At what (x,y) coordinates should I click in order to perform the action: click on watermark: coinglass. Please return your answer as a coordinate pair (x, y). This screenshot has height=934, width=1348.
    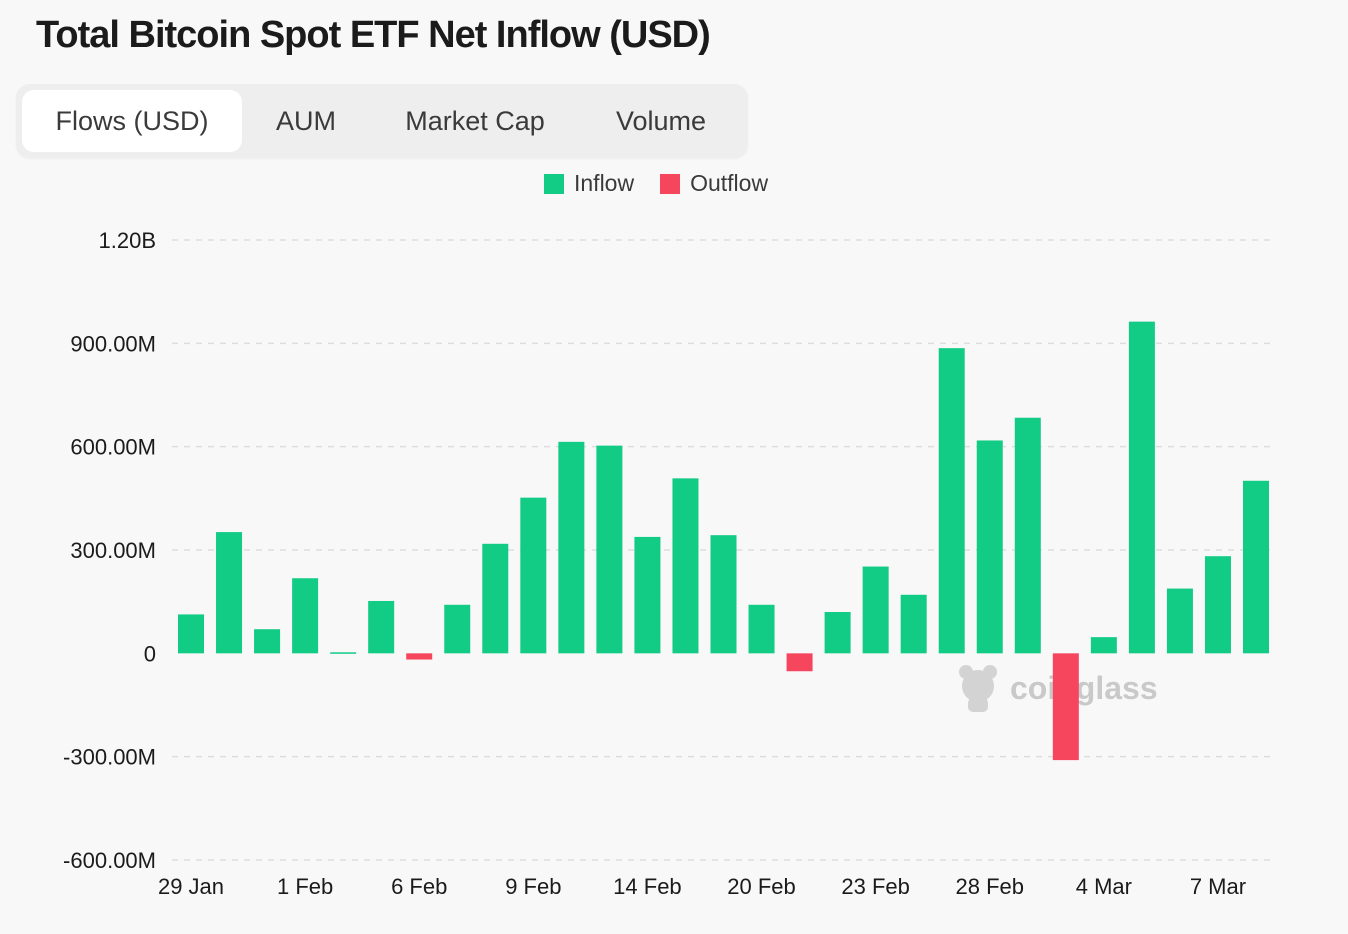
    Looking at the image, I should click on (1058, 688).